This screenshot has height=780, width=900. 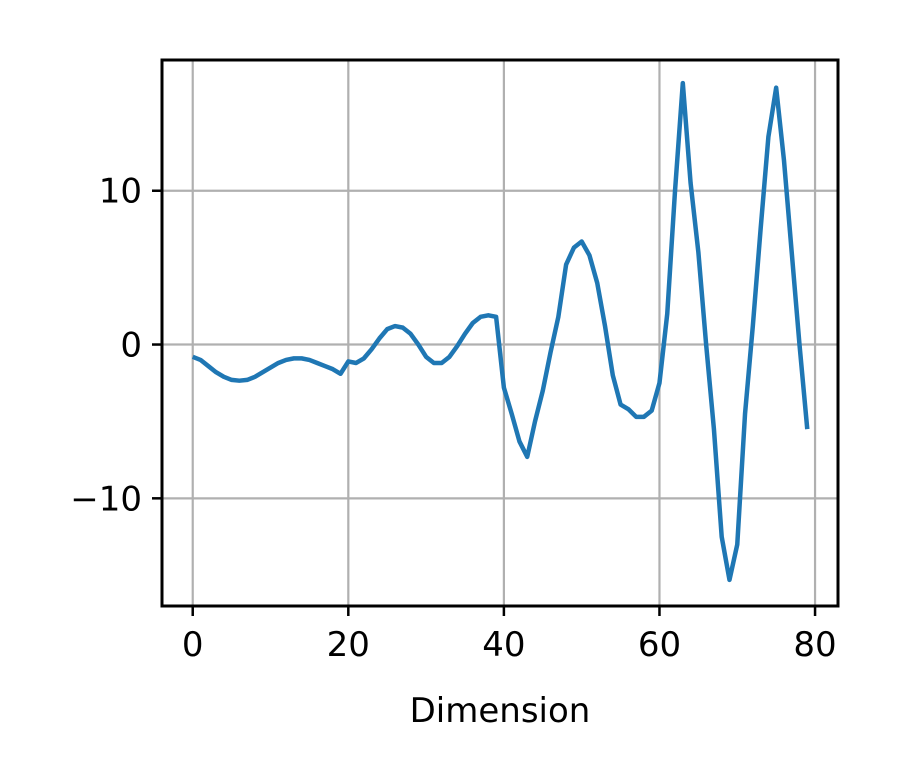 What do you see at coordinates (659, 645) in the screenshot?
I see `x-tick-label: 60` at bounding box center [659, 645].